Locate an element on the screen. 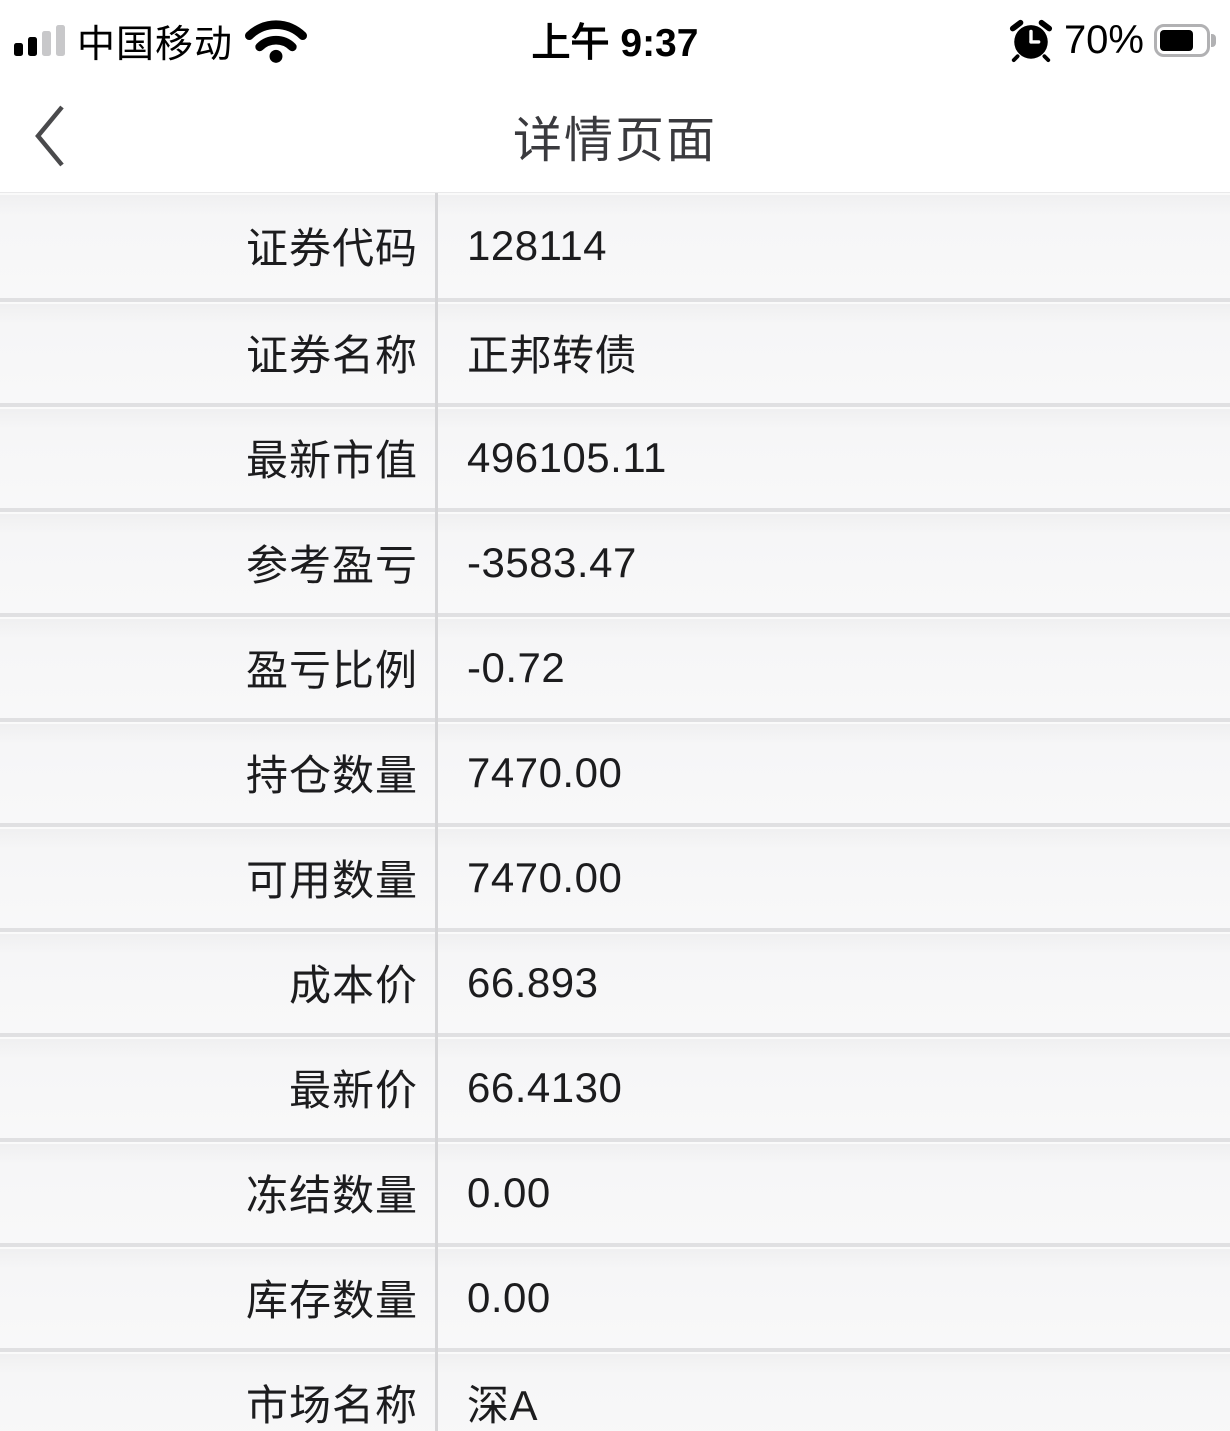  battery-icon is located at coordinates (1185, 40).